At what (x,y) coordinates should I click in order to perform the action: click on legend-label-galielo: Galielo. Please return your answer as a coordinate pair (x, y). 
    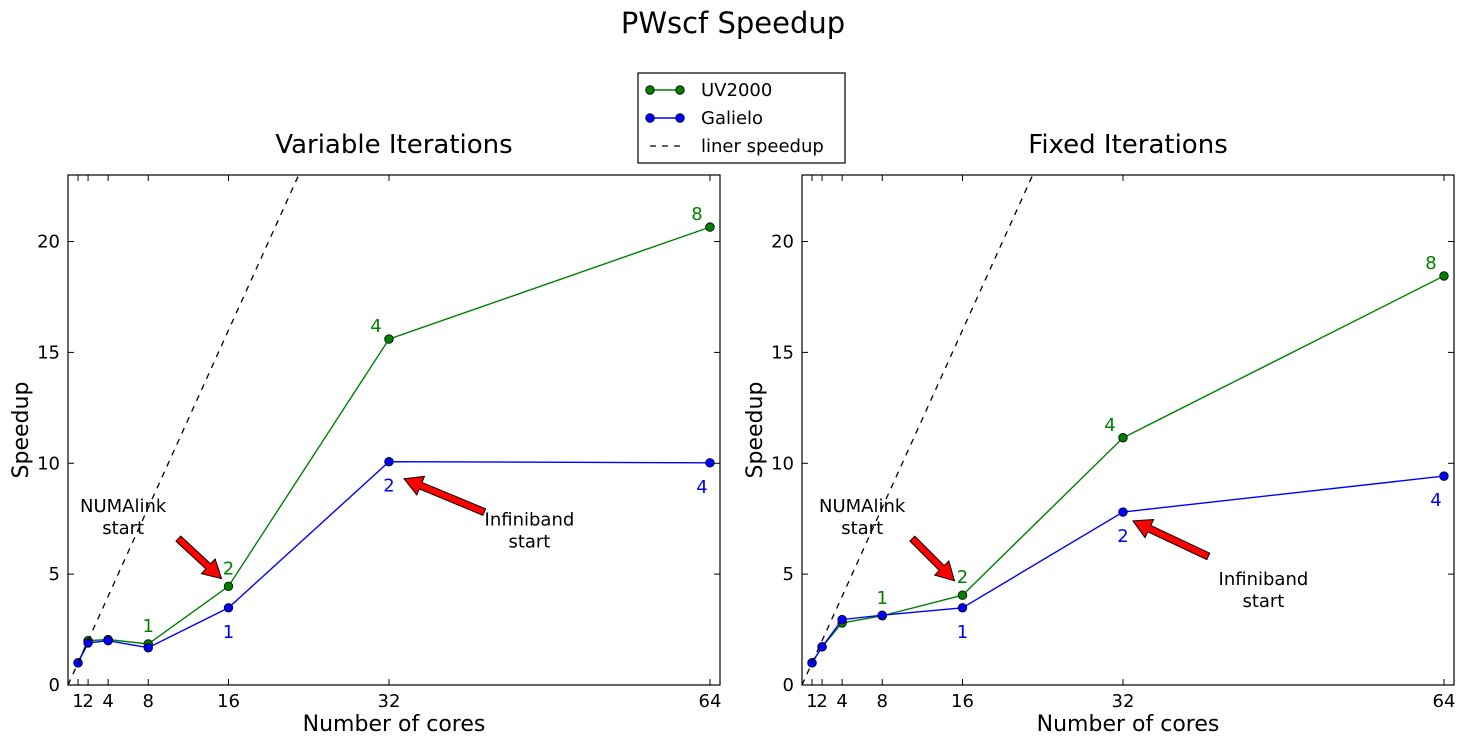
    Looking at the image, I should click on (732, 118).